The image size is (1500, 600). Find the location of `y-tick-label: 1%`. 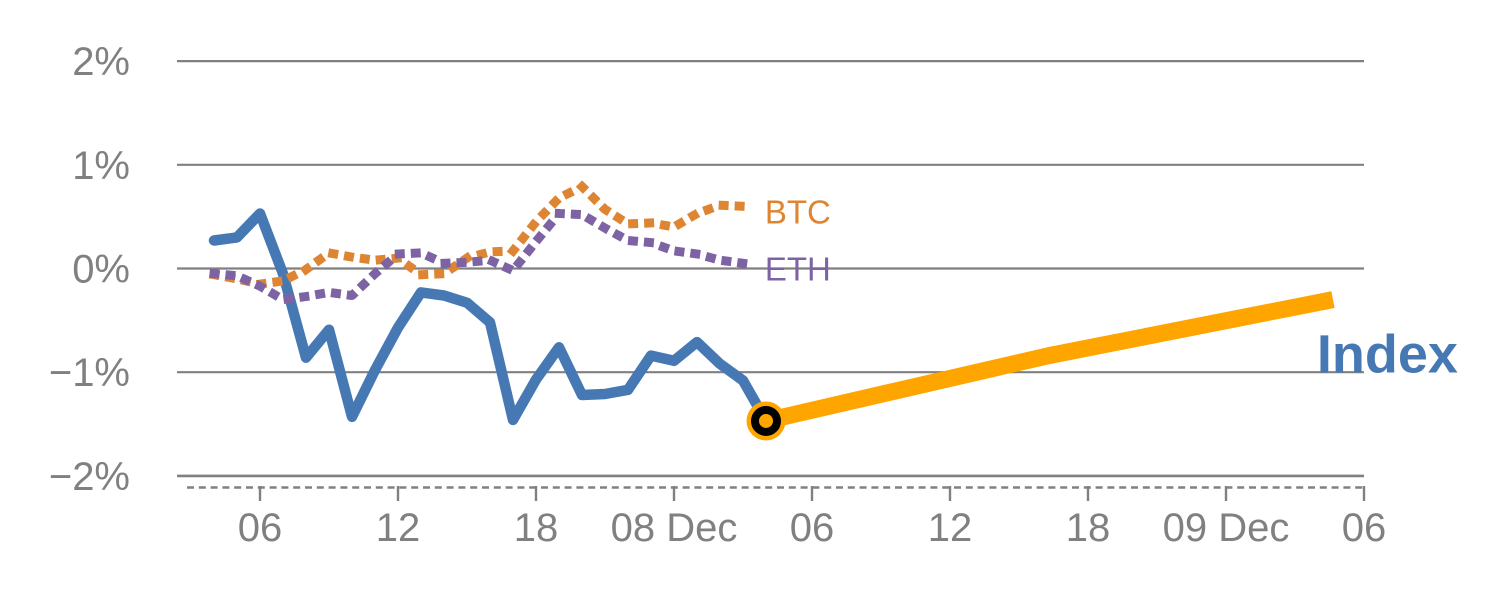

y-tick-label: 1% is located at coordinates (101, 166).